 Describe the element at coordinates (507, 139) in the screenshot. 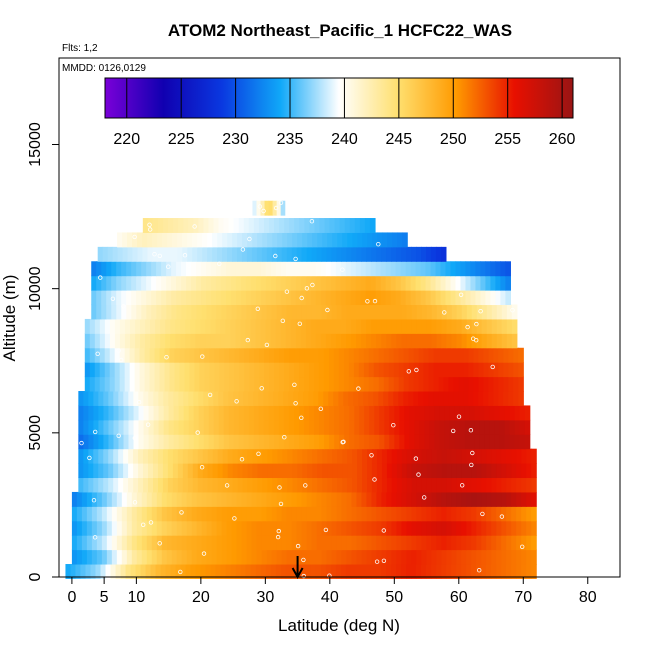

I see `colorbar-tick-label: 255` at that location.